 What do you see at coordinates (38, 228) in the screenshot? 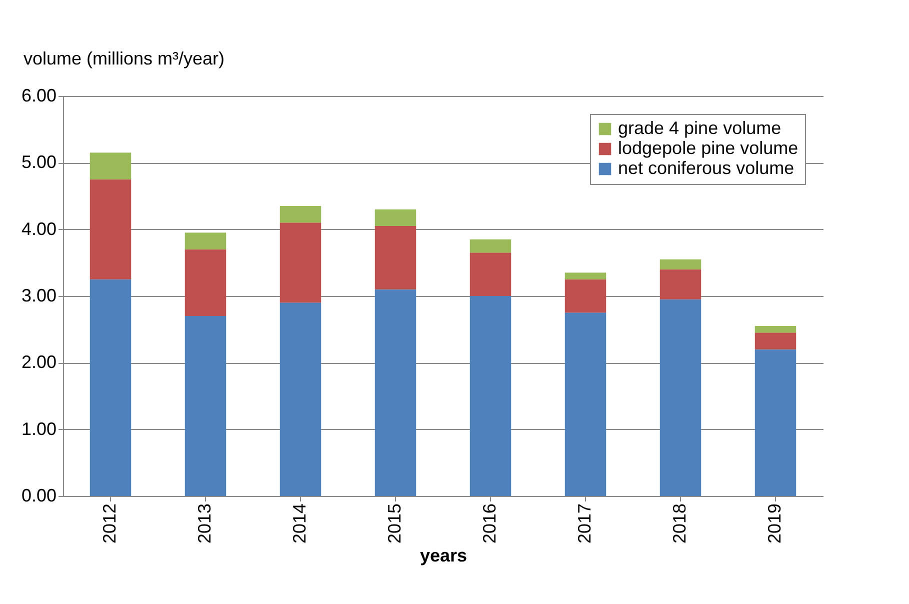
I see `y-tick-label: 4.00` at bounding box center [38, 228].